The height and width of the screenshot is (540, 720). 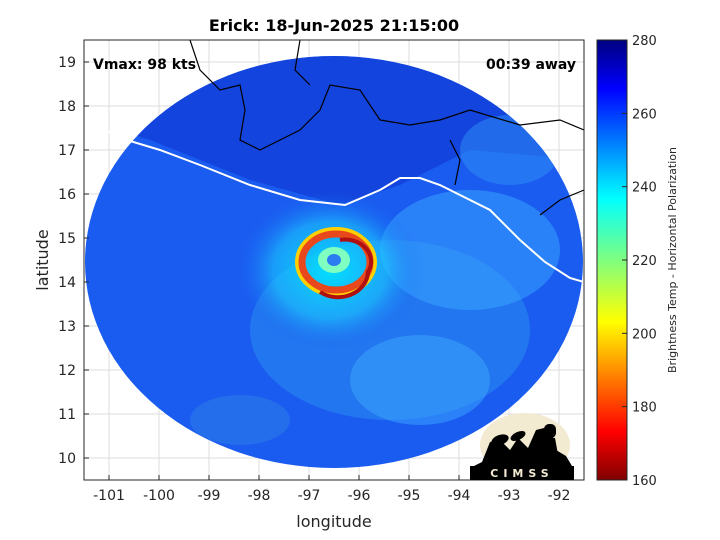 I want to click on x-tick-label: -95, so click(x=409, y=496).